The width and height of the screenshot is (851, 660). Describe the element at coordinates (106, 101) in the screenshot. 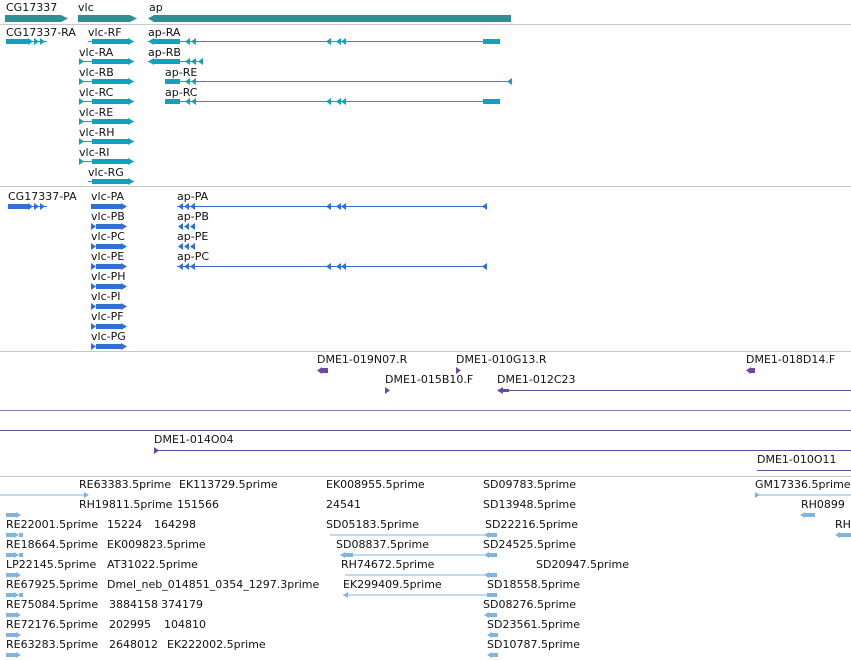

I see `transcript-glyph-vlc-rc` at that location.